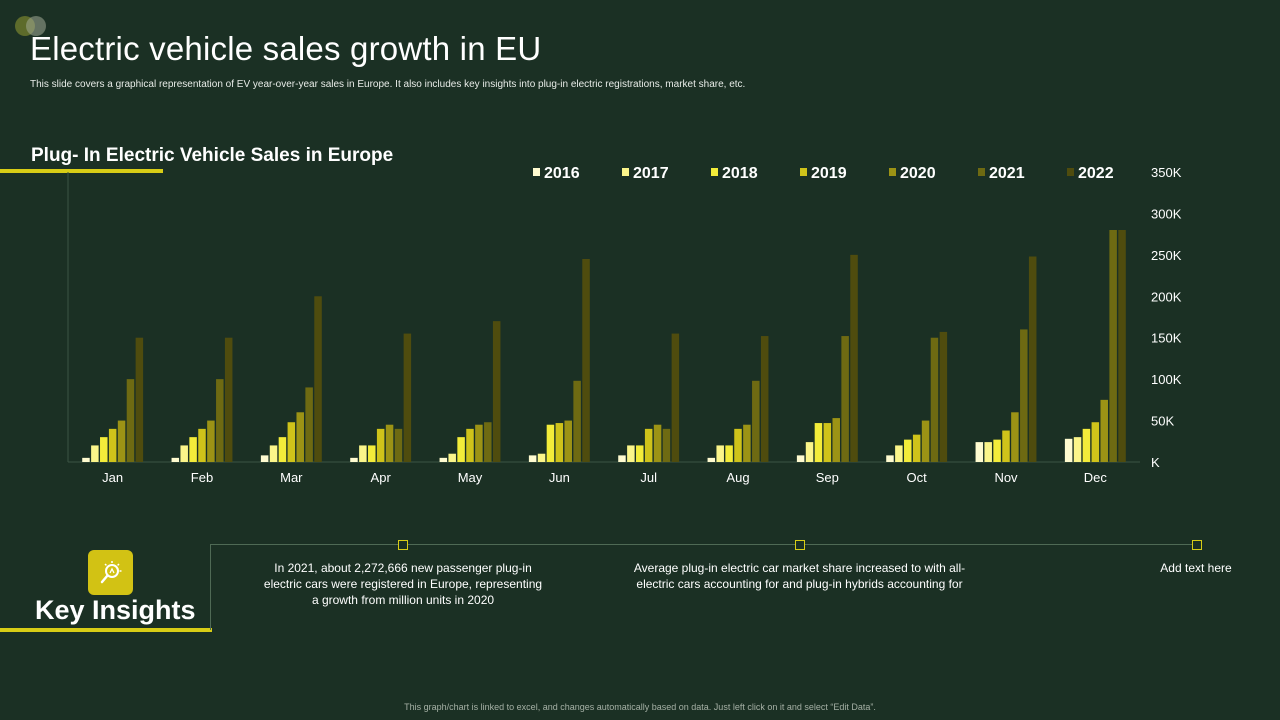 Image resolution: width=1280 pixels, height=720 pixels. What do you see at coordinates (1155, 462) in the screenshot?
I see `y-tick-label: K` at bounding box center [1155, 462].